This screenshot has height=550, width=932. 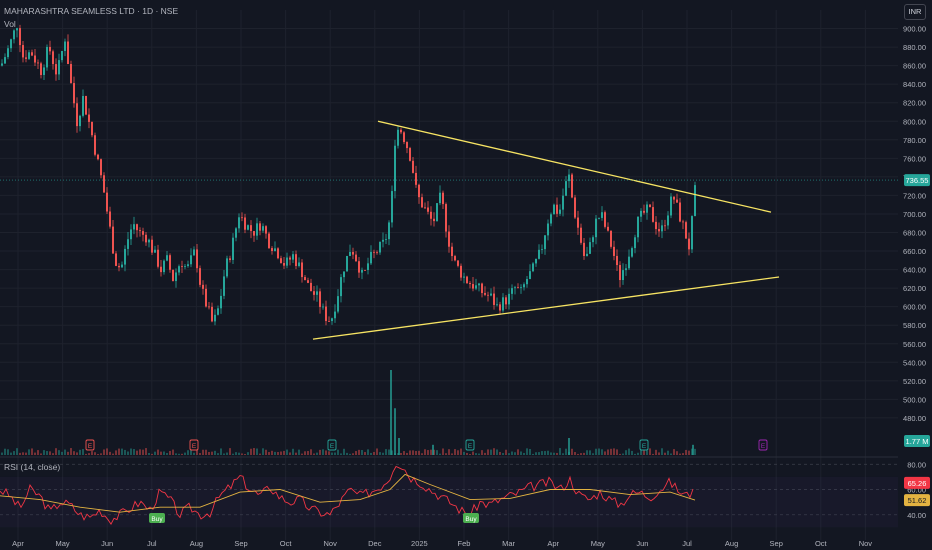 I want to click on volume-label: Vol, so click(x=10, y=24).